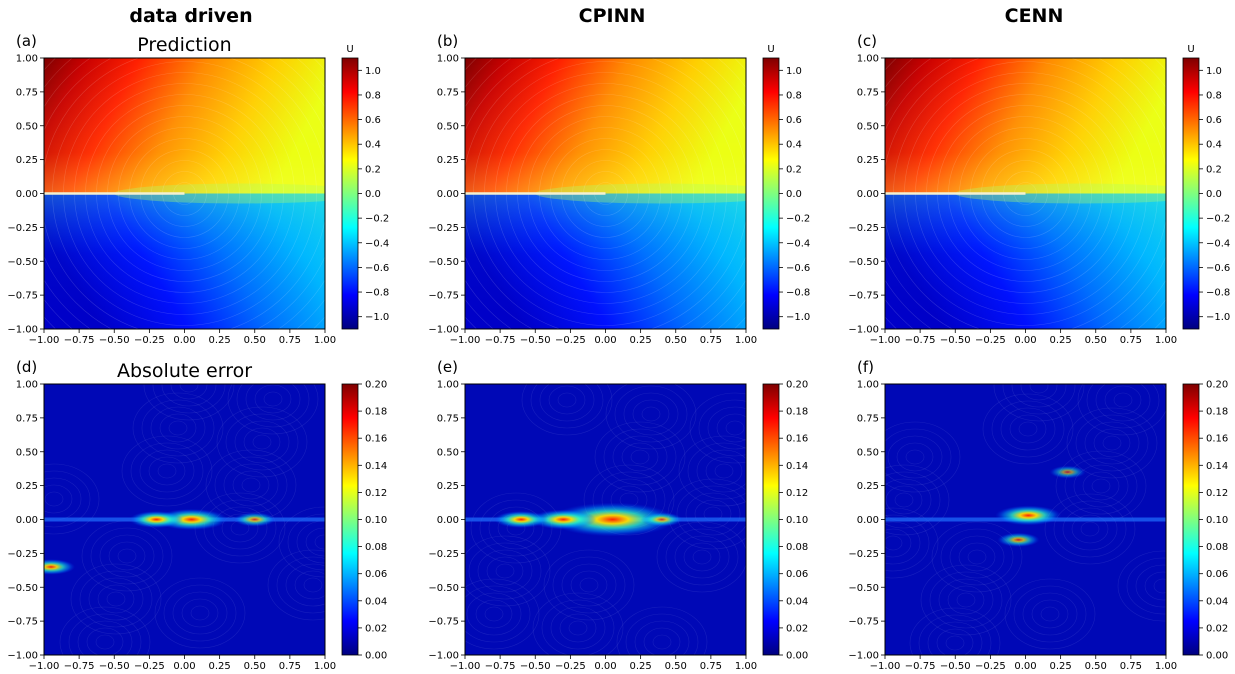  Describe the element at coordinates (1217, 656) in the screenshot. I see `colorbar-tick-label: 0.00` at that location.